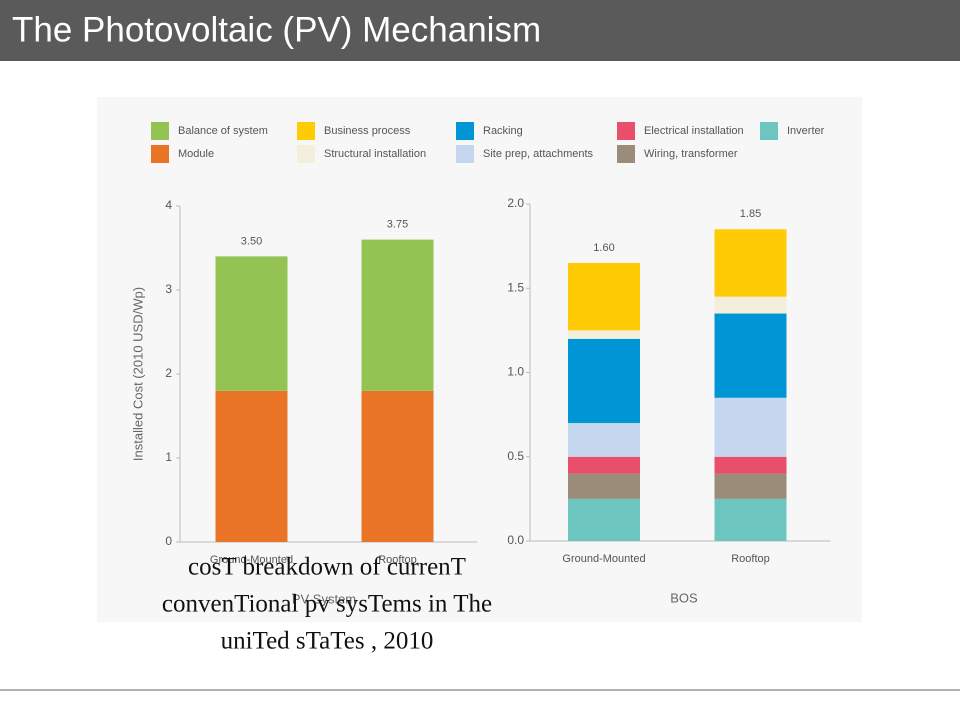 The width and height of the screenshot is (960, 720). I want to click on y-tick-label: 2, so click(168, 373).